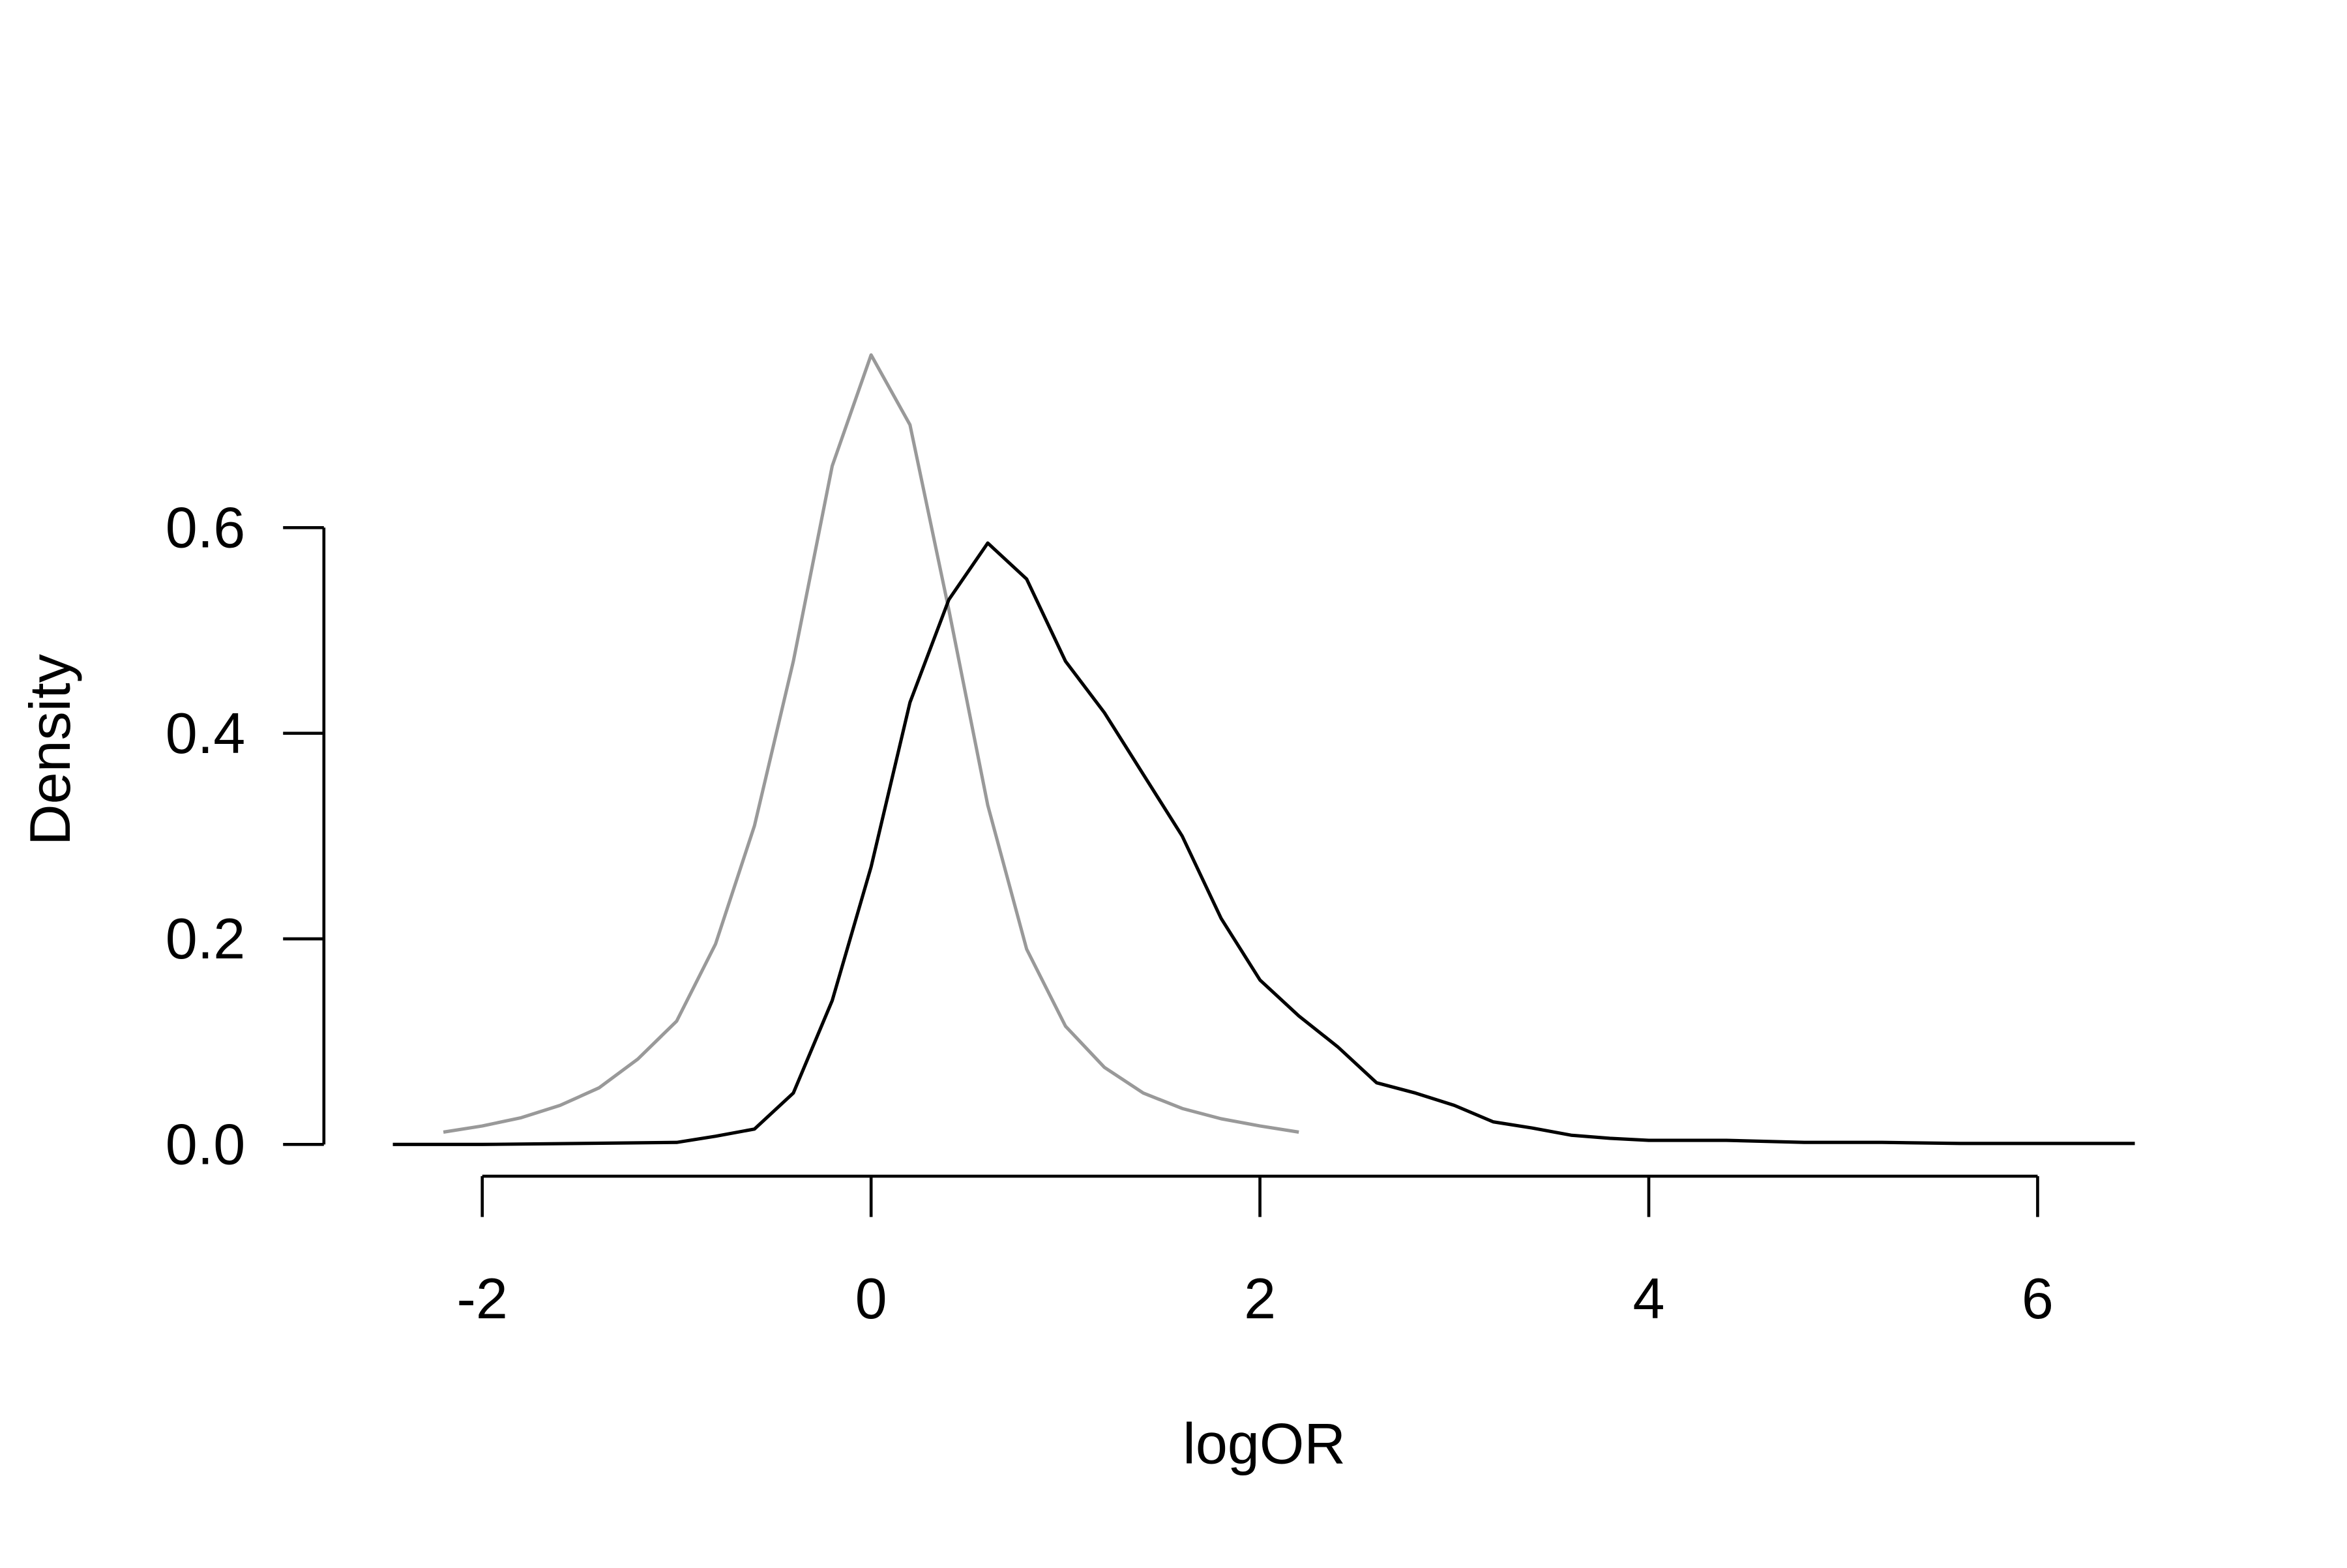 The height and width of the screenshot is (1568, 2347). What do you see at coordinates (50, 750) in the screenshot?
I see `y-axis-label: Density` at bounding box center [50, 750].